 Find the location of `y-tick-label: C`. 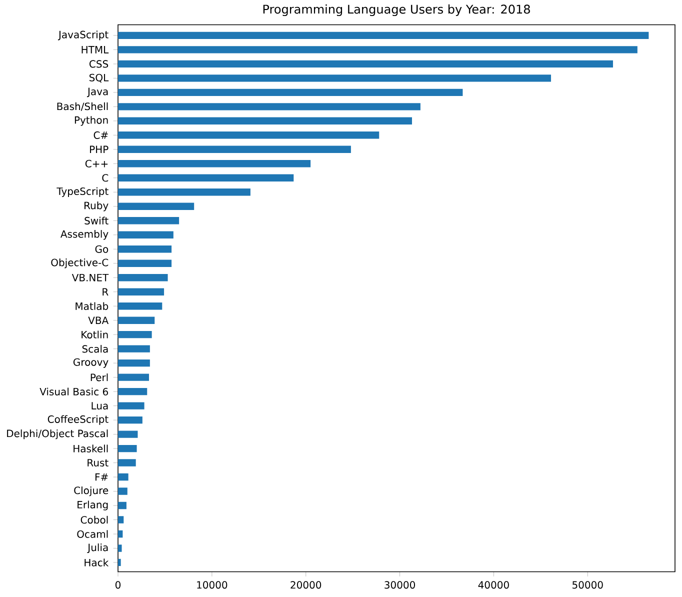

y-tick-label: C is located at coordinates (105, 178).